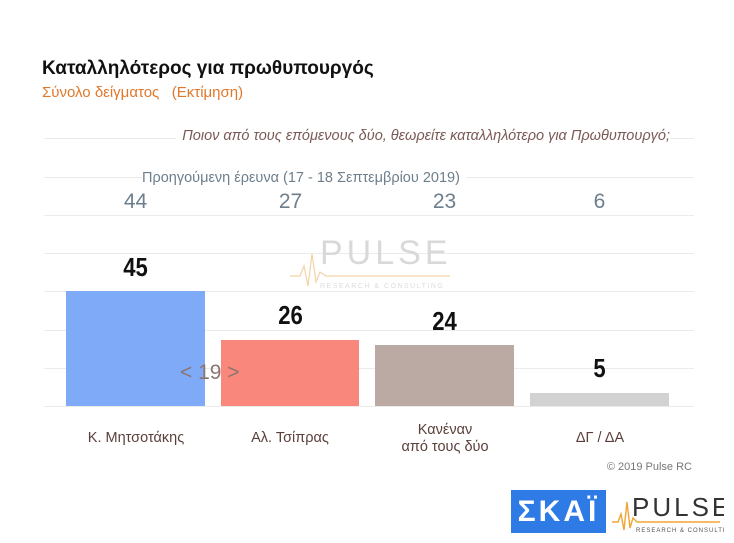 Image resolution: width=734 pixels, height=543 pixels. I want to click on bar-value: 45, so click(135, 267).